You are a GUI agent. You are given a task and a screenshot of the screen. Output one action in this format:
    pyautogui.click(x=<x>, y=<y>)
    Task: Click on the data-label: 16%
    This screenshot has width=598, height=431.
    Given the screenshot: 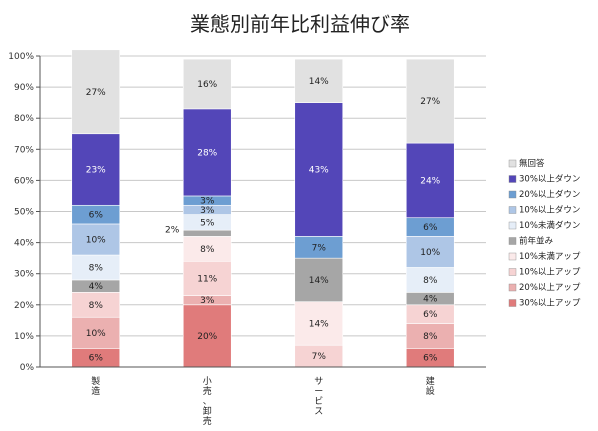 What is the action you would take?
    pyautogui.click(x=207, y=85)
    